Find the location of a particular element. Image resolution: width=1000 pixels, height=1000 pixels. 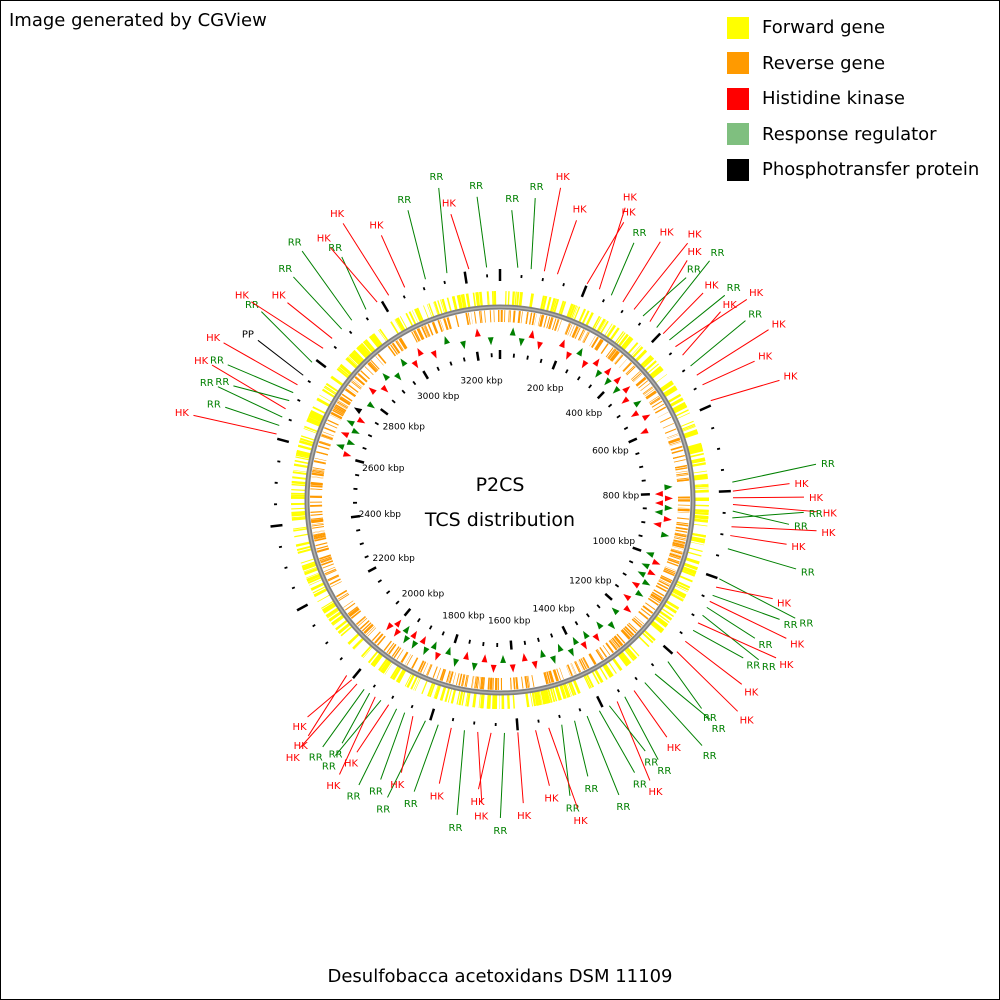

legend-label: Response regulator is located at coordinates (849, 134).